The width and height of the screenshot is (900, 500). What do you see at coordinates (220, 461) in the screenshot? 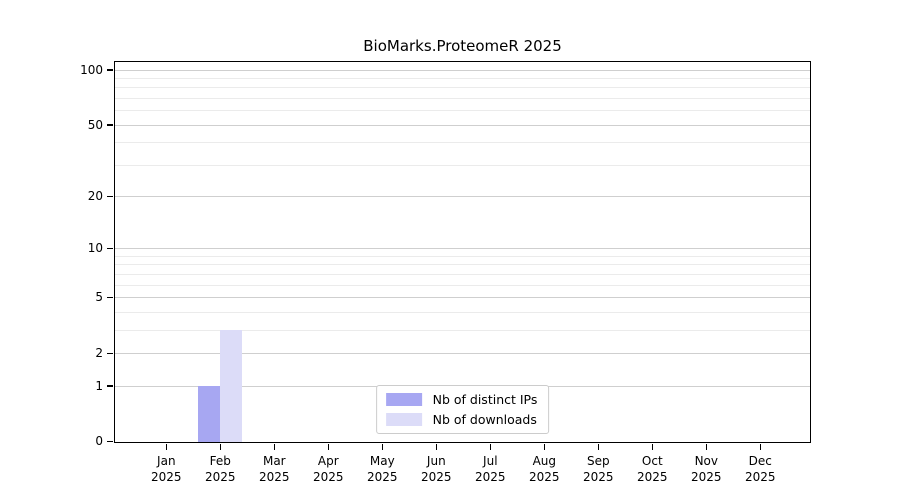
I see `x-tick-month: Feb` at bounding box center [220, 461].